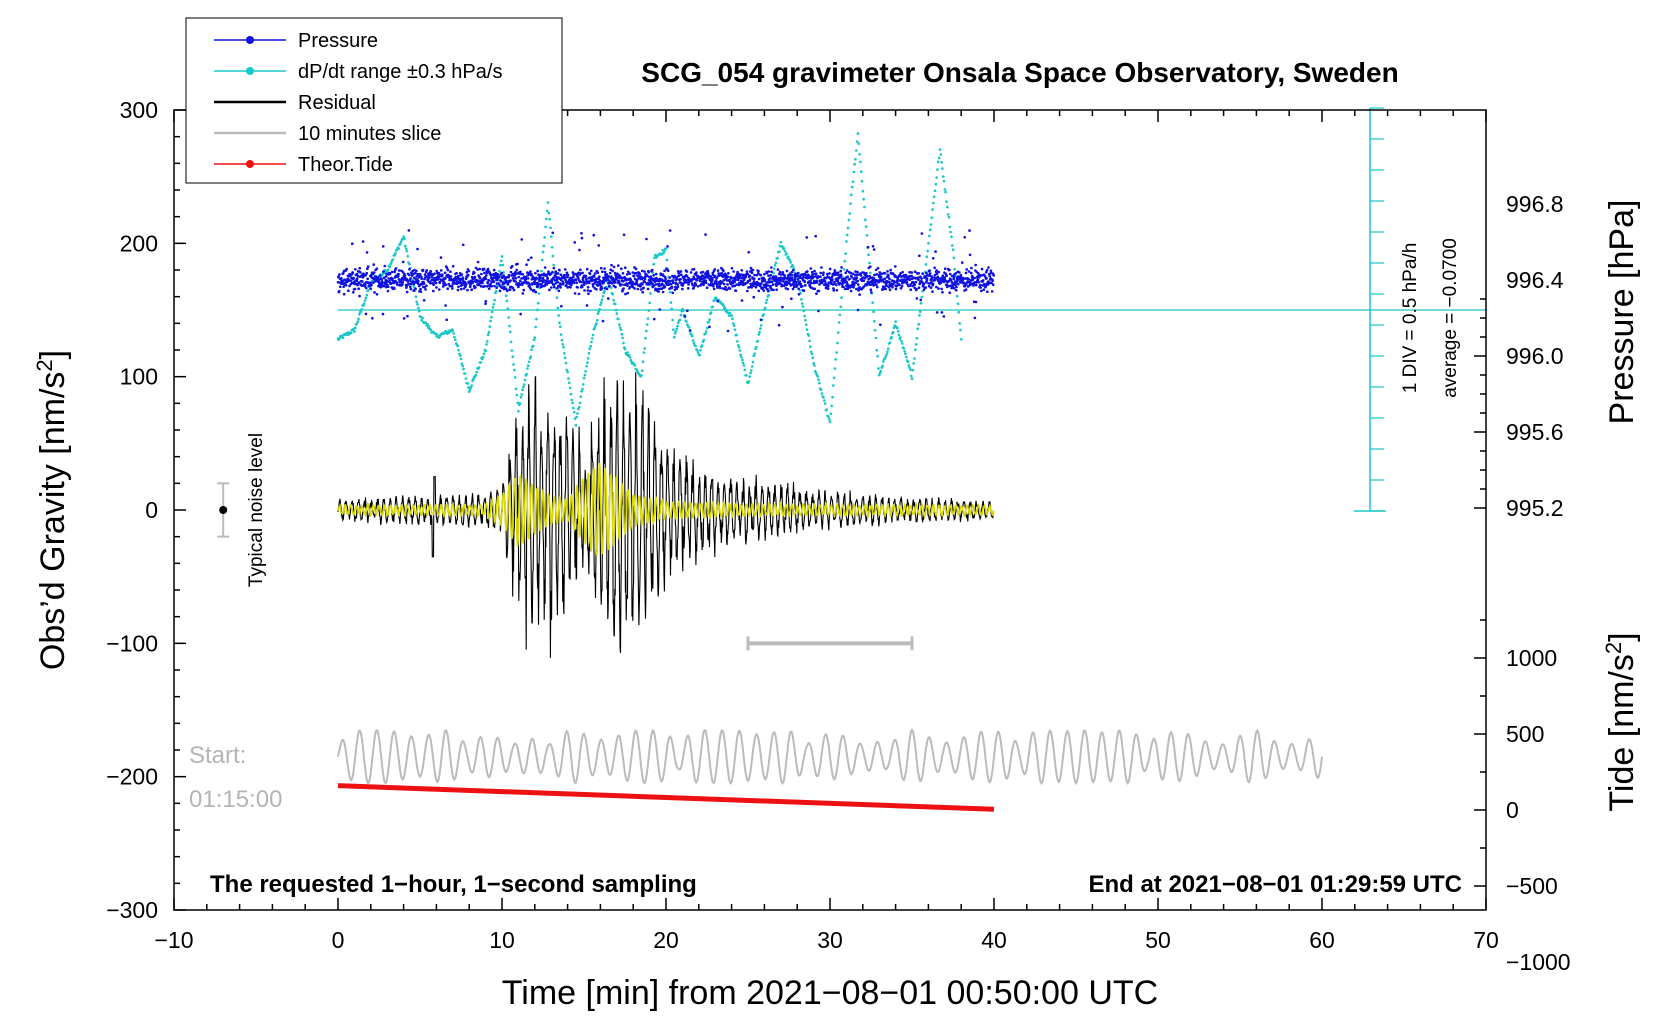 Image resolution: width=1676 pixels, height=1020 pixels. Describe the element at coordinates (502, 940) in the screenshot. I see `x-tick-label: 10` at that location.